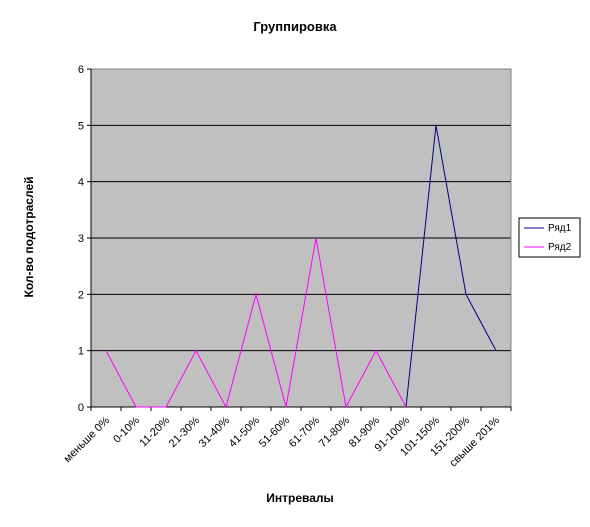  What do you see at coordinates (81, 239) in the screenshot?
I see `y-tick-label-3: 3` at bounding box center [81, 239].